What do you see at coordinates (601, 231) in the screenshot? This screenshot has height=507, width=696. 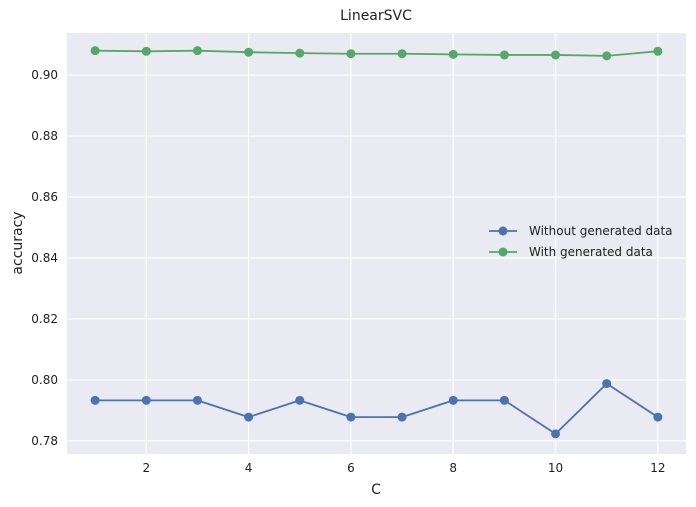 I see `legend-label: Without generated data` at bounding box center [601, 231].